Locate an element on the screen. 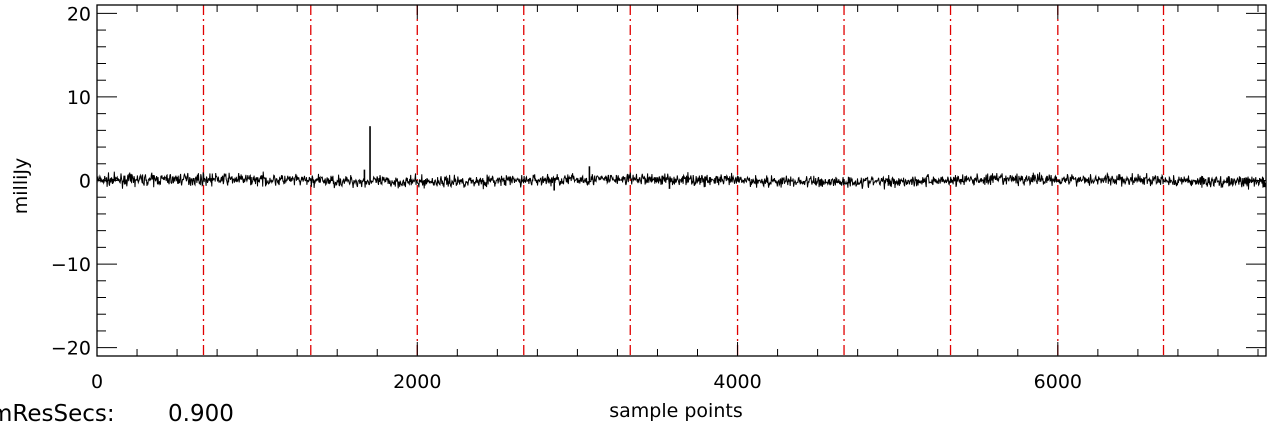  x-tick-label: 0 is located at coordinates (97, 382).